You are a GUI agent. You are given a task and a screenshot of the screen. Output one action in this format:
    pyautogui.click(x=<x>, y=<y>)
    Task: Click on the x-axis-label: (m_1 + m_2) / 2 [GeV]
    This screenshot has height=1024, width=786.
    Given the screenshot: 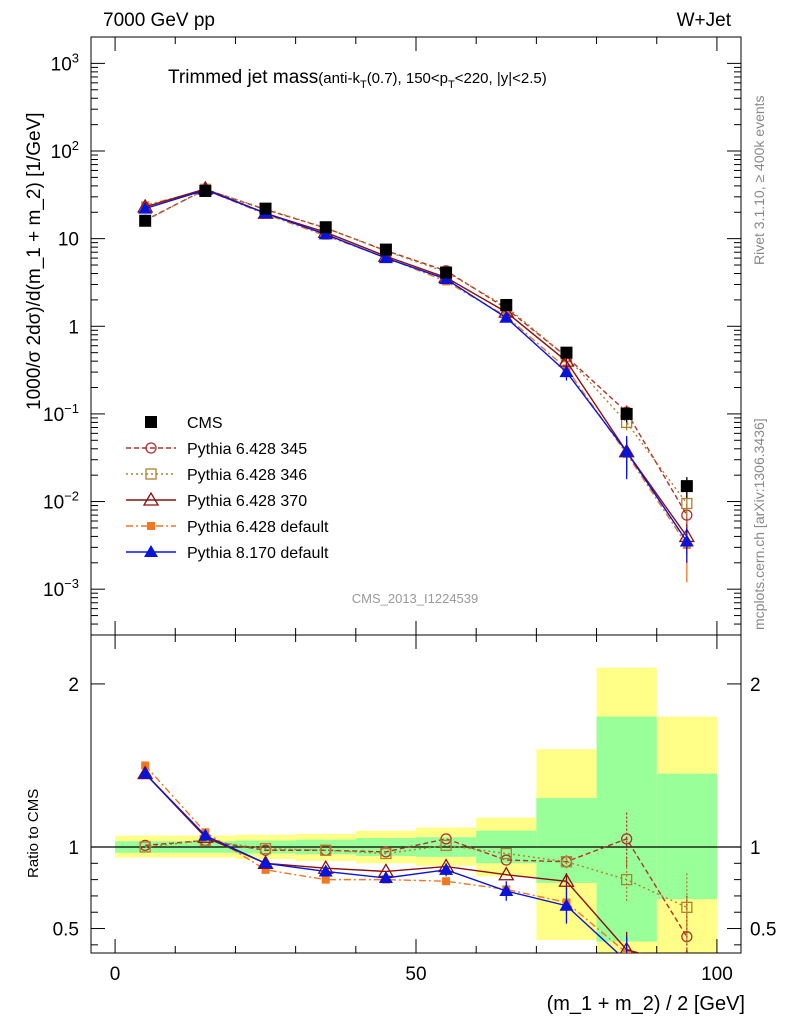 What is the action you would take?
    pyautogui.click(x=646, y=1004)
    